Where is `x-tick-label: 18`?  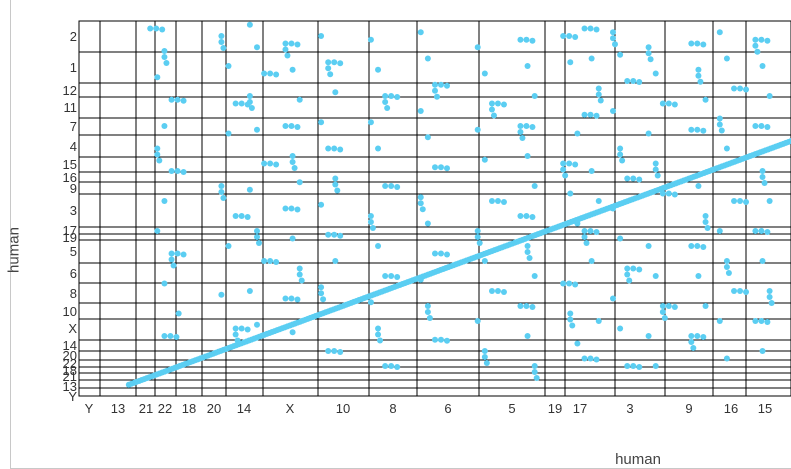
x-tick-label: 18 is located at coordinates (189, 408).